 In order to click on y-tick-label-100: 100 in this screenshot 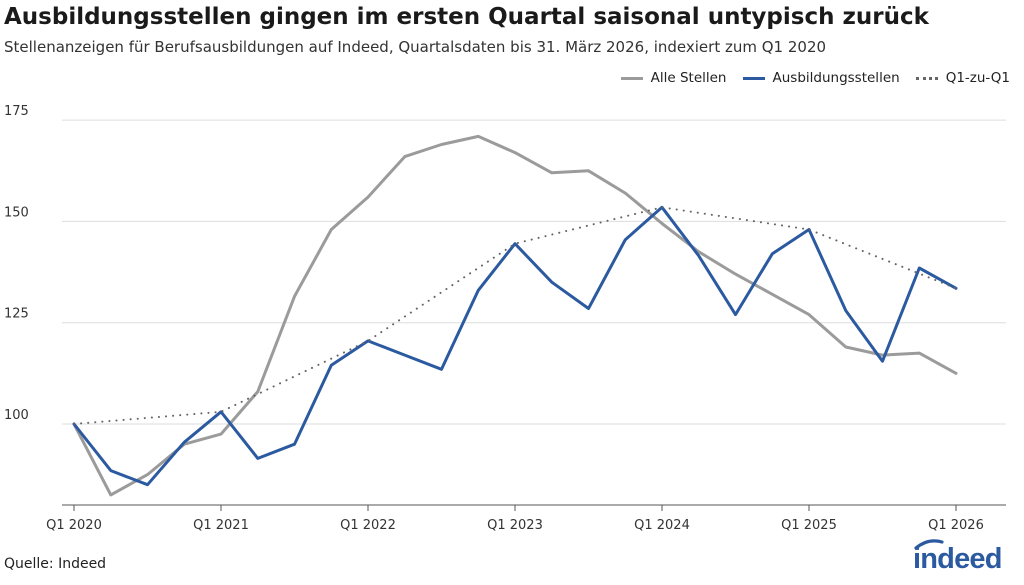, I will do `click(16, 415)`.